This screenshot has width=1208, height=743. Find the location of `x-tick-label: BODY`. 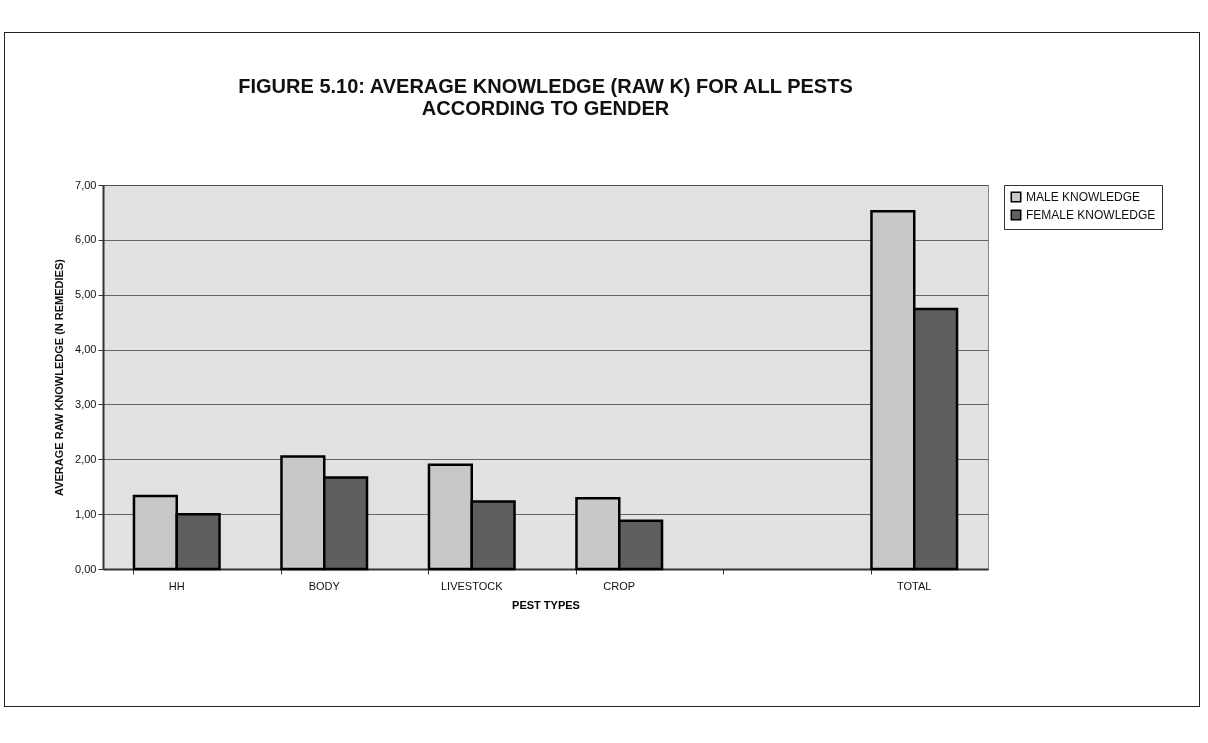

x-tick-label: BODY is located at coordinates (324, 585).